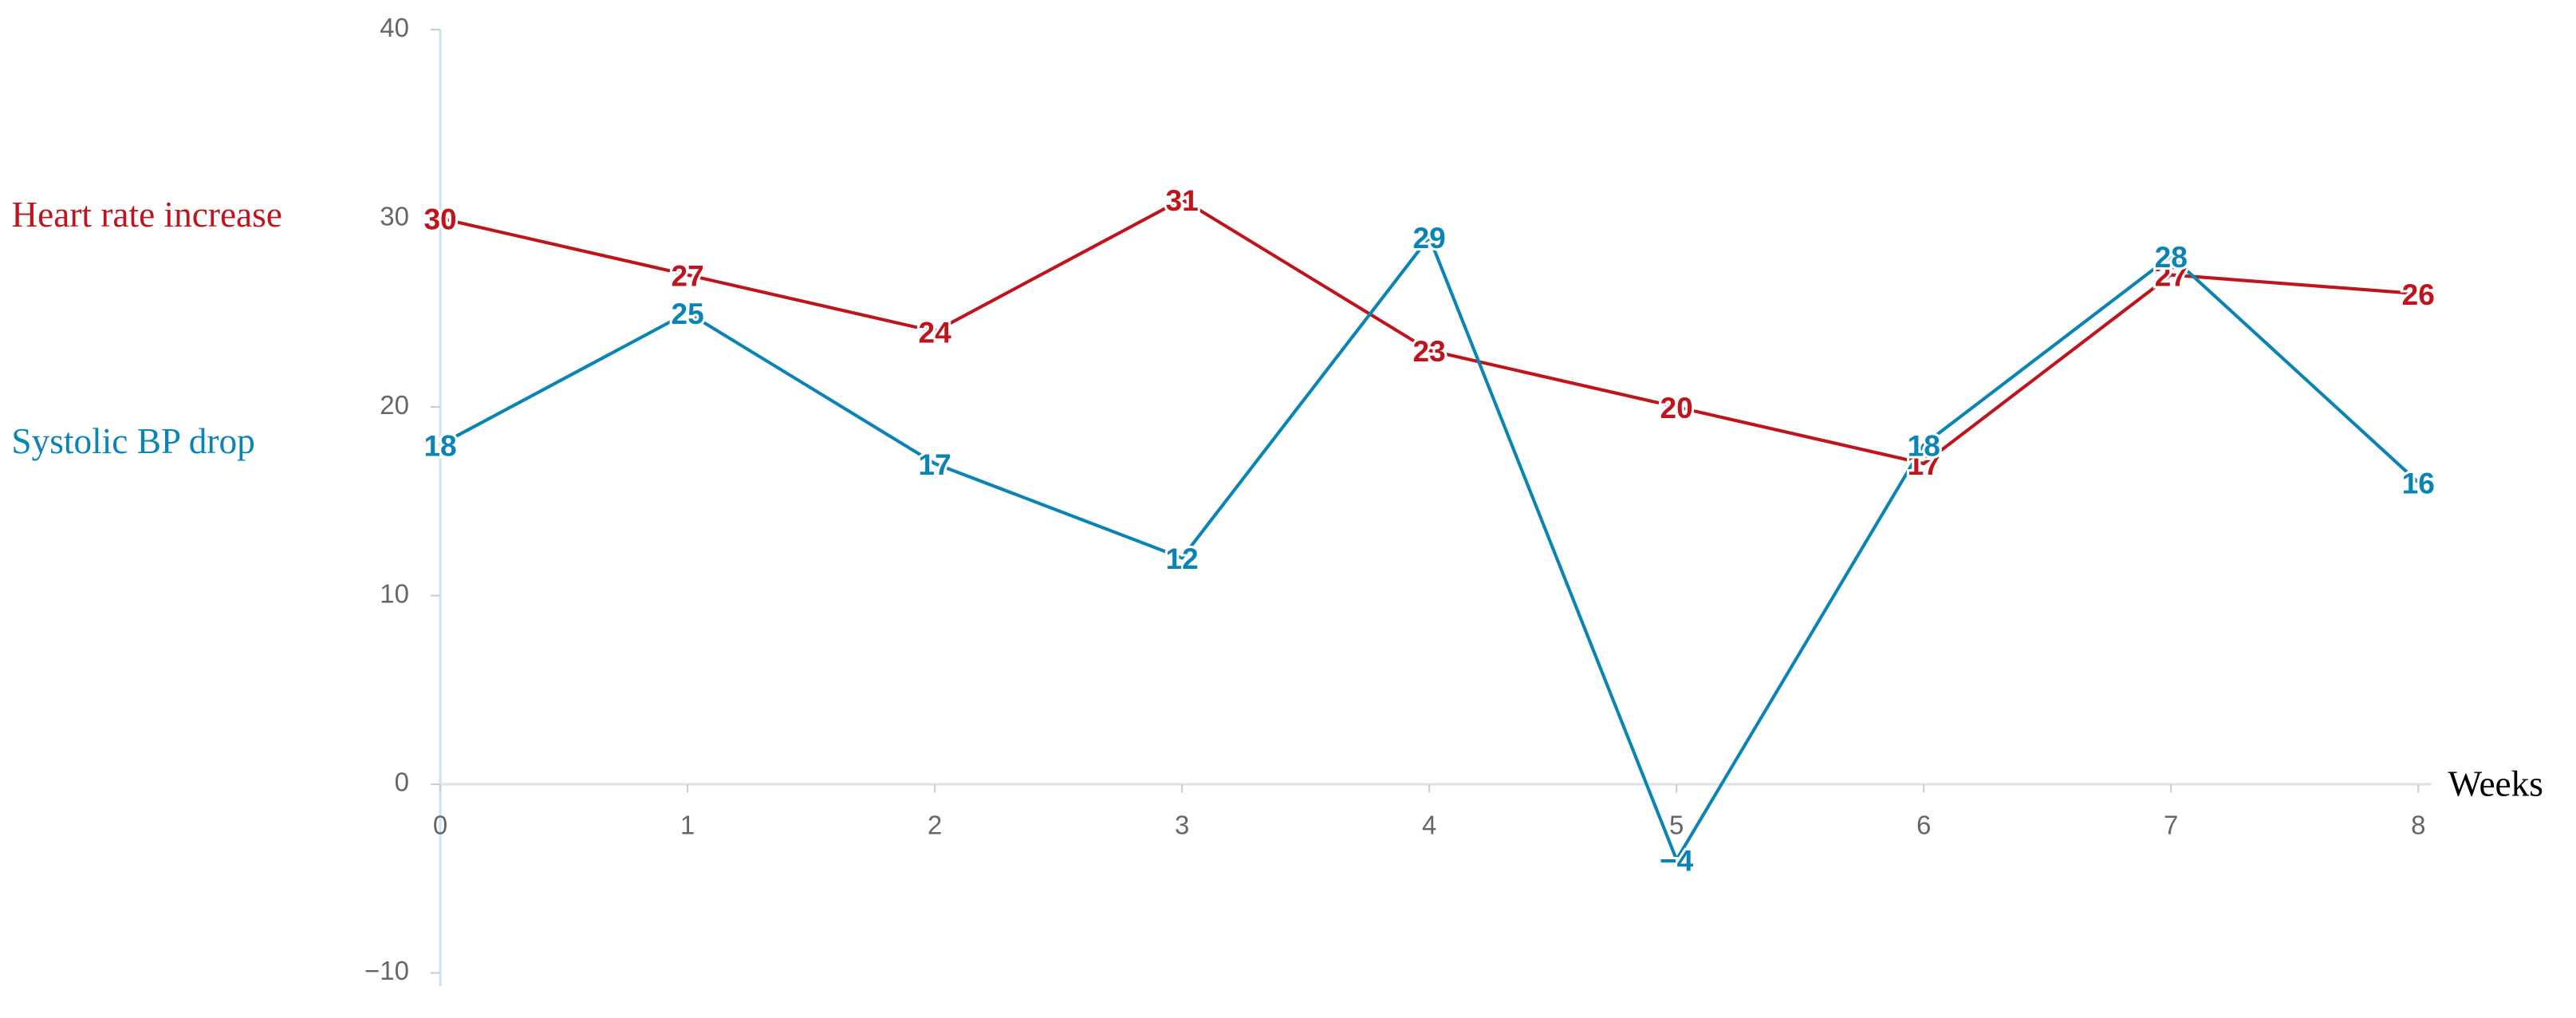 The height and width of the screenshot is (1018, 2576). What do you see at coordinates (394, 216) in the screenshot?
I see `y-tick-label: 30` at bounding box center [394, 216].